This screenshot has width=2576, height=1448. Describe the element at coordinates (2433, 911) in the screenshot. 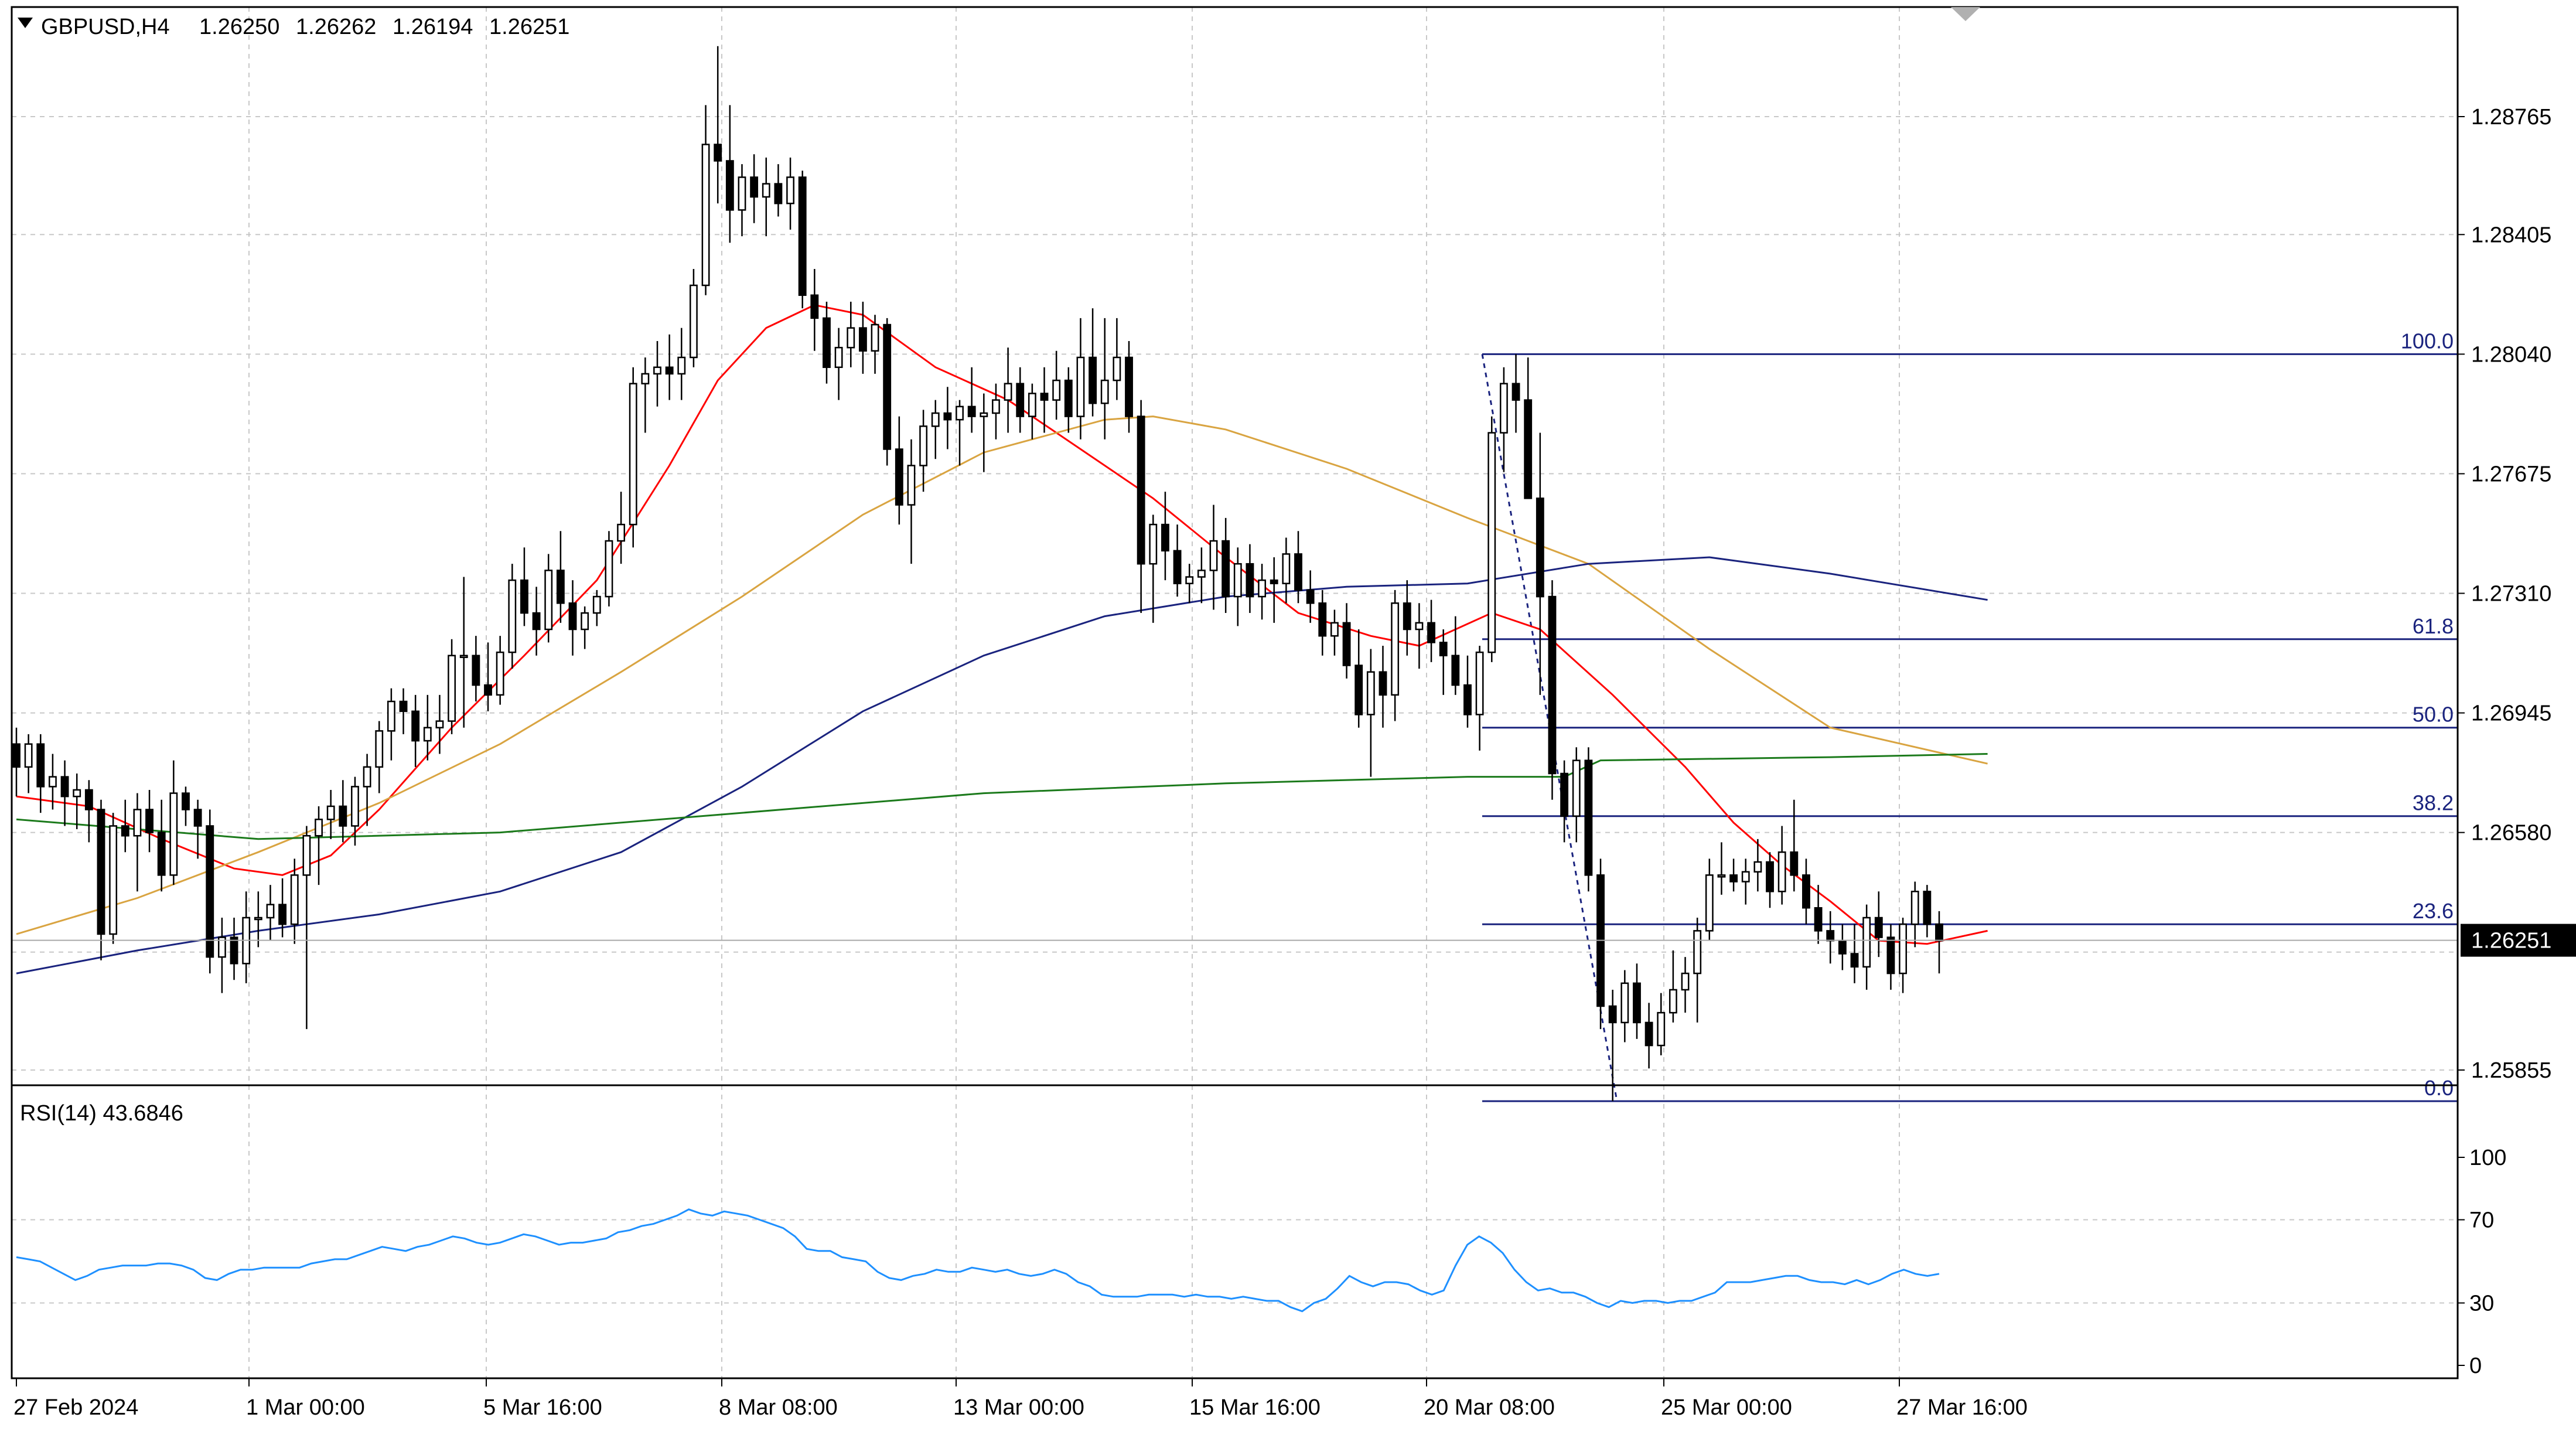

I see `fib-level-label: 23.6` at that location.